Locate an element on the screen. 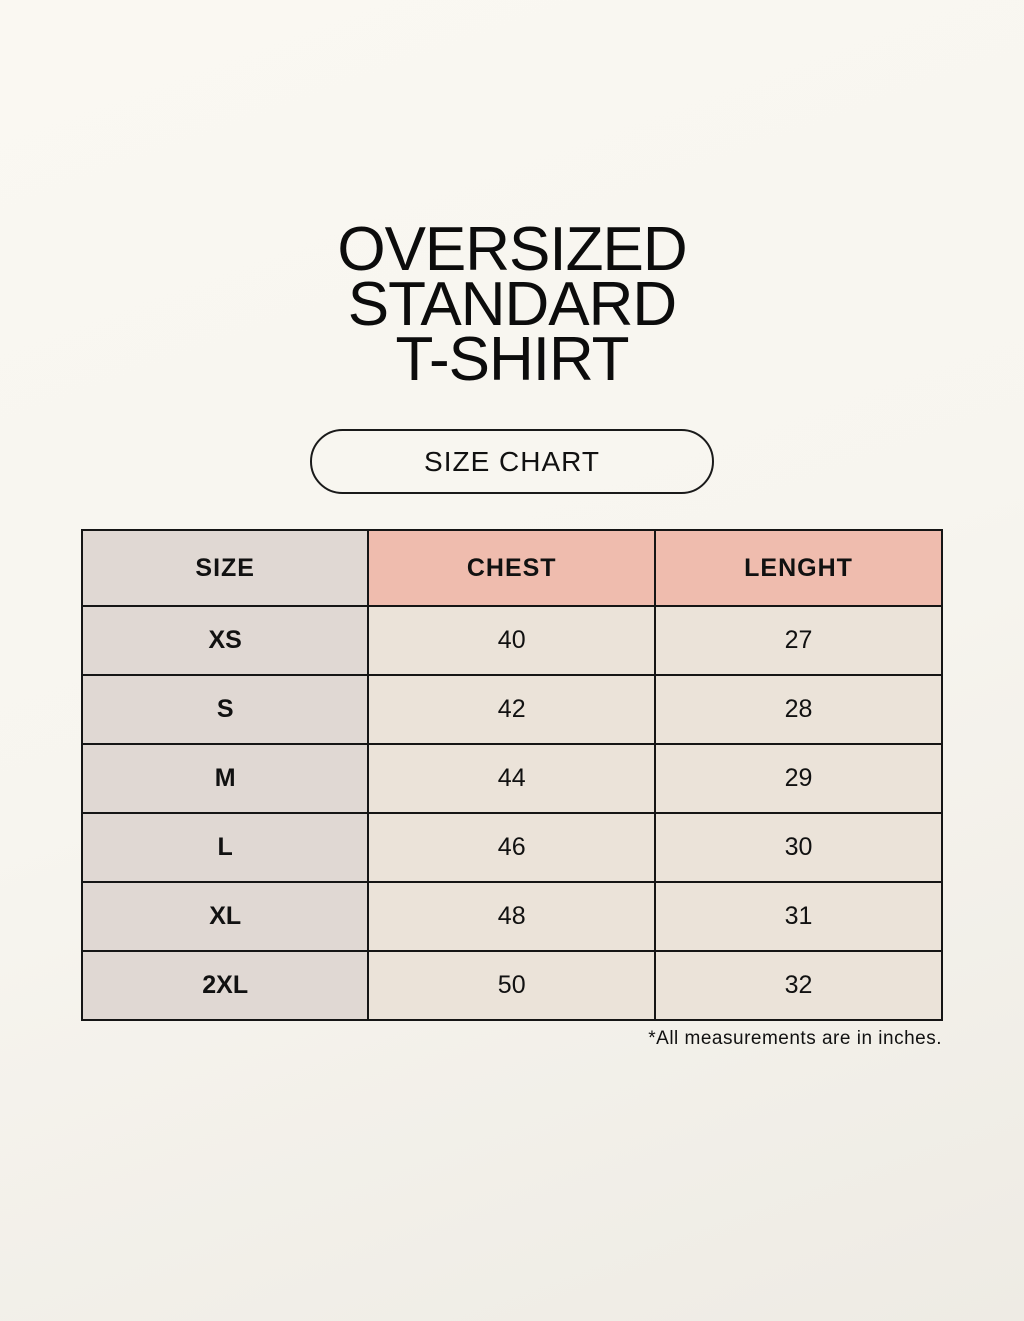 This screenshot has width=1024, height=1321. table-row: M 44 29 is located at coordinates (511, 778).